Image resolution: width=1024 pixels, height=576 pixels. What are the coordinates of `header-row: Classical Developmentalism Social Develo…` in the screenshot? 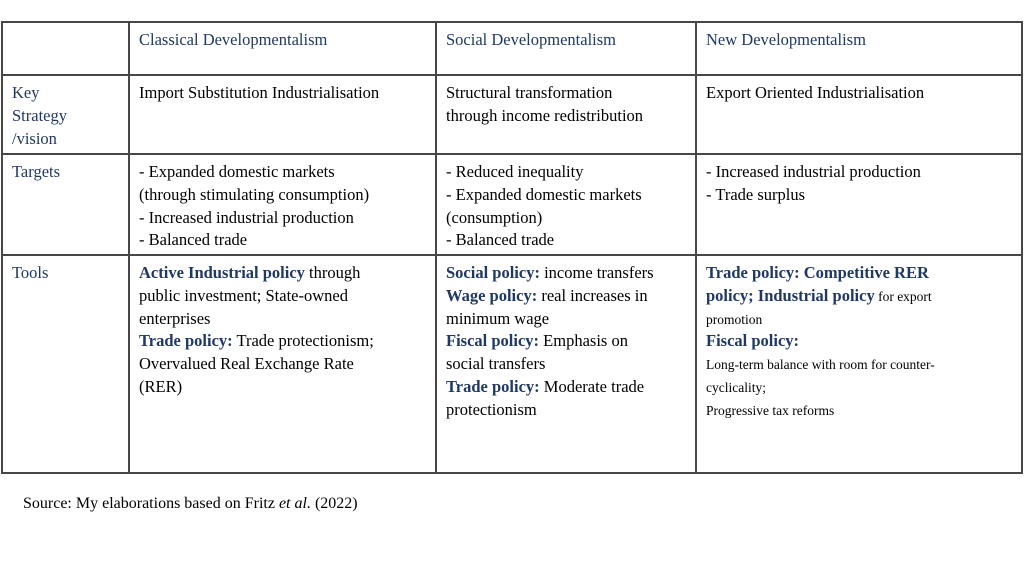 It's located at (512, 48).